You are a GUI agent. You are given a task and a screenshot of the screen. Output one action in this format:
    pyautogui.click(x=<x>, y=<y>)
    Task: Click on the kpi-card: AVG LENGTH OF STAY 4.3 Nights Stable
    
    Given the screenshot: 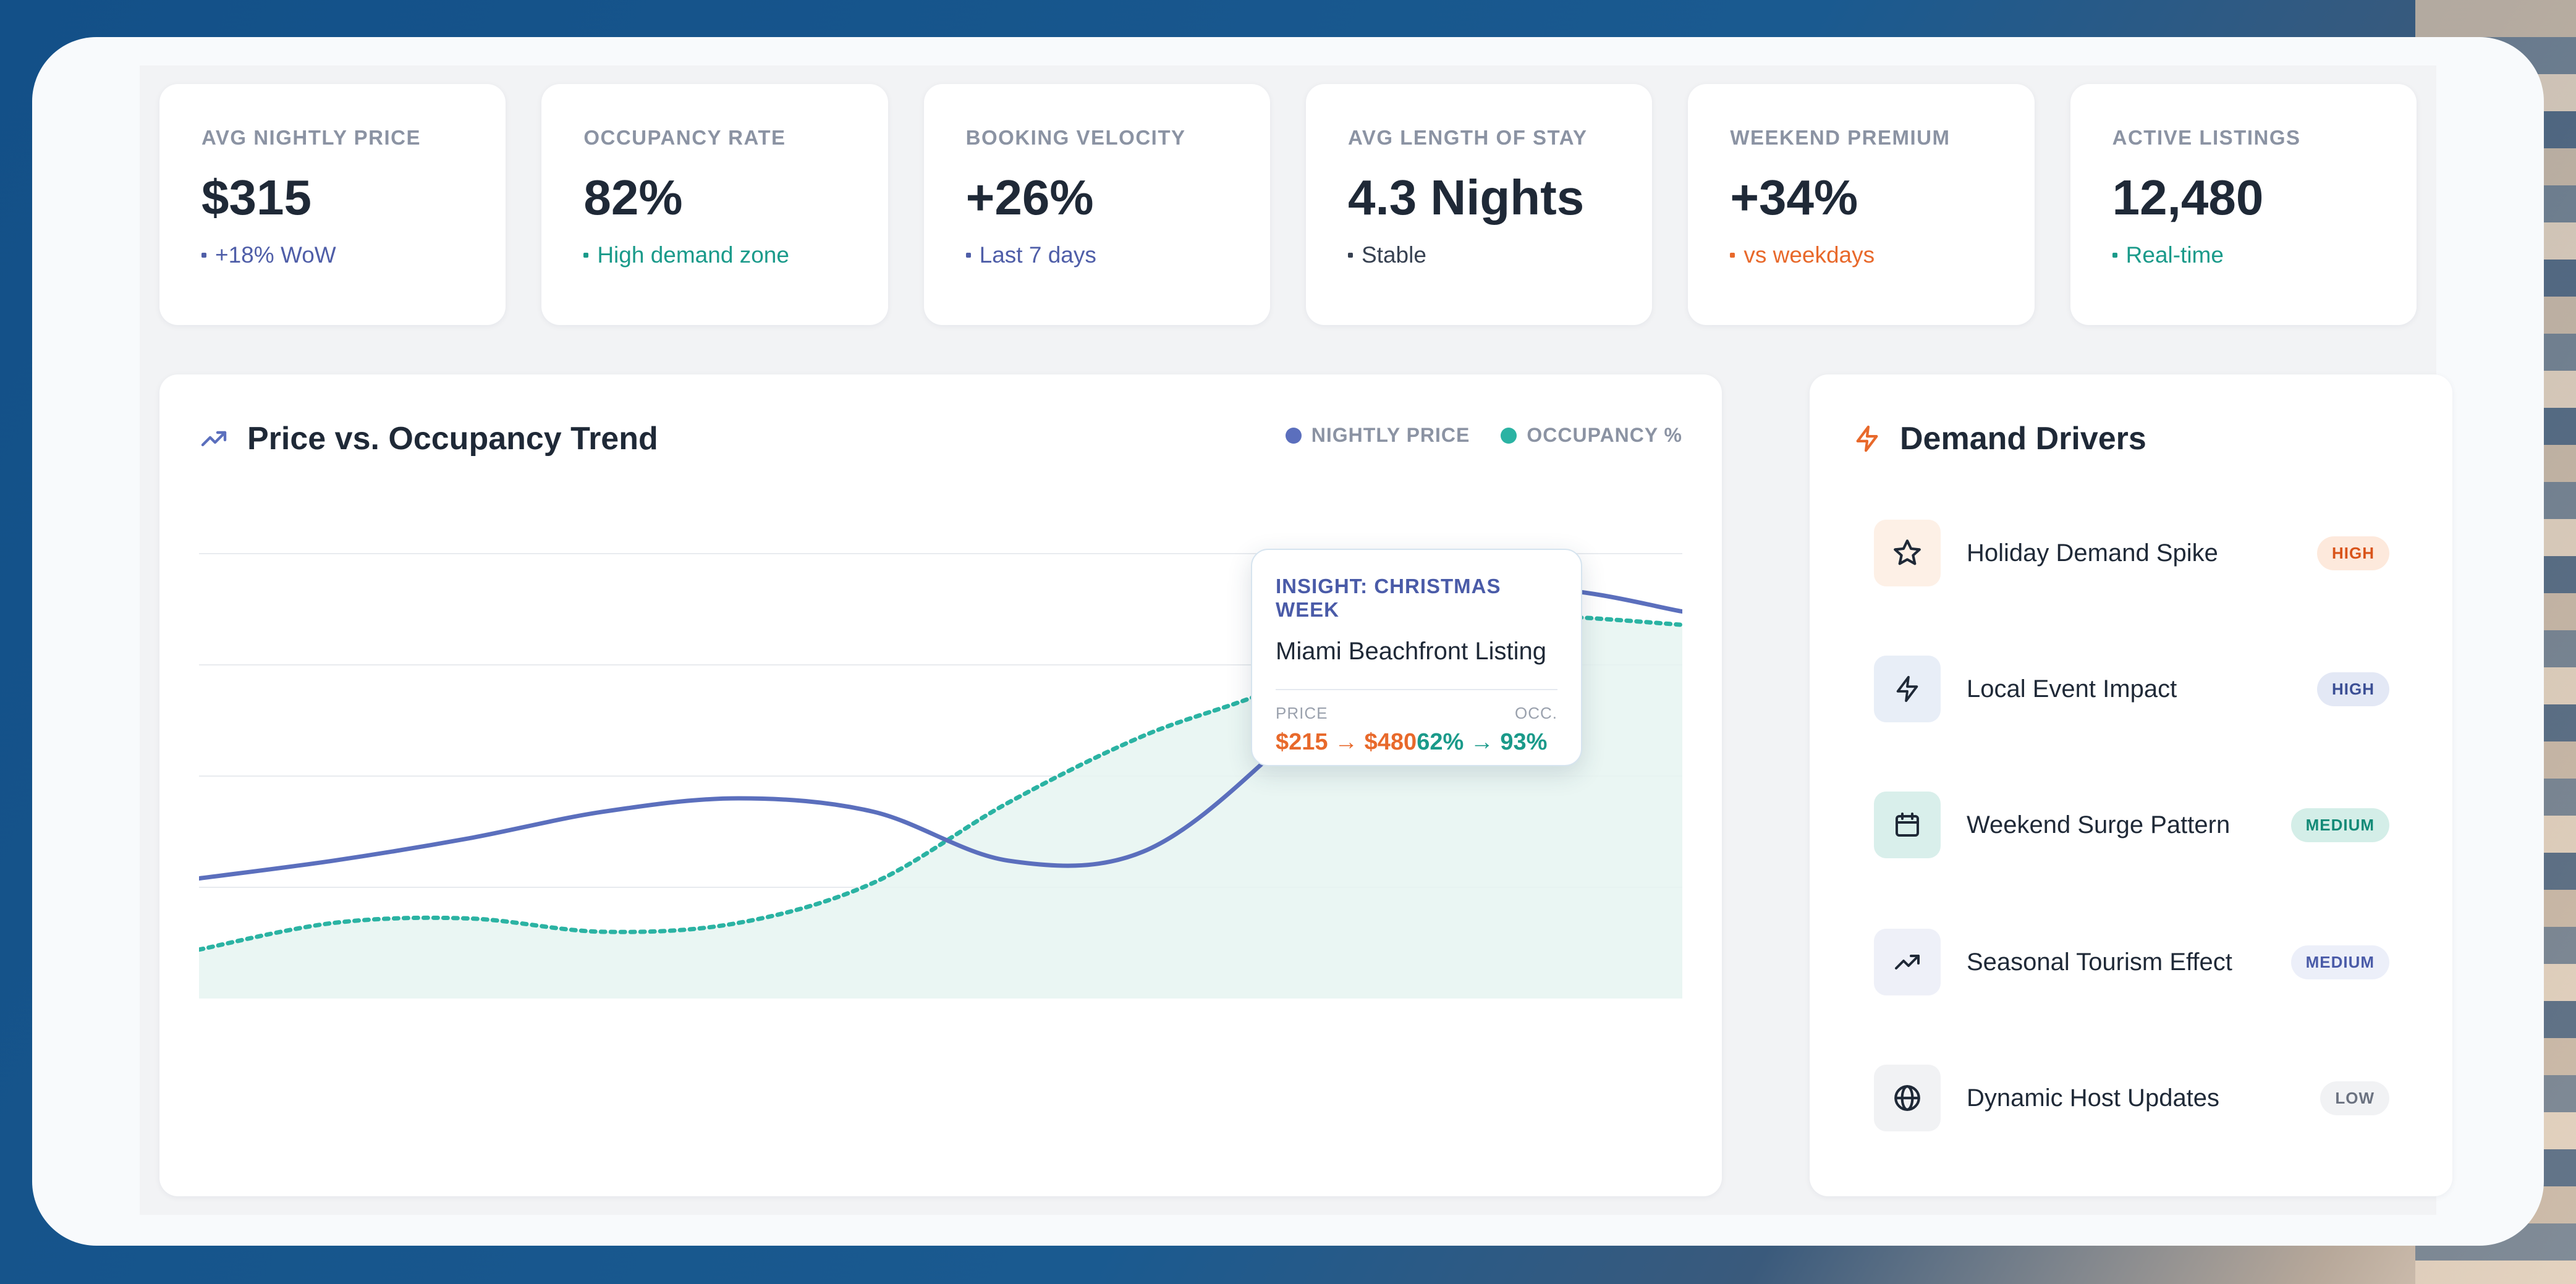 What is the action you would take?
    pyautogui.click(x=1479, y=204)
    